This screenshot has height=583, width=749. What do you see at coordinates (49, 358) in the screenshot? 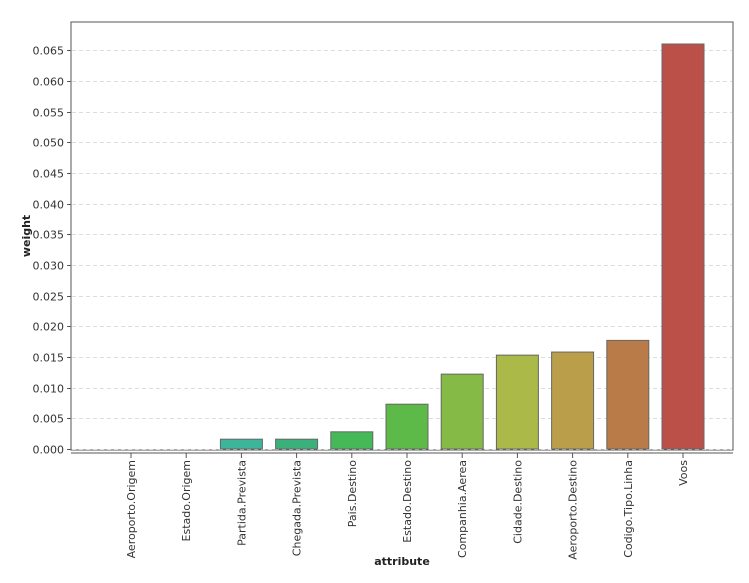
I see `y-tick-label: 0.015` at bounding box center [49, 358].